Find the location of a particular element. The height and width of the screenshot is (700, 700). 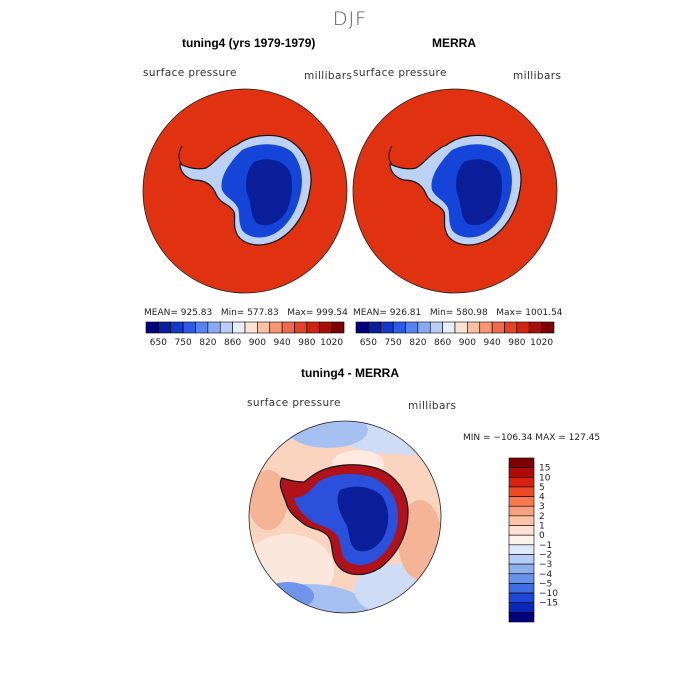

left-polar-map is located at coordinates (245, 191).